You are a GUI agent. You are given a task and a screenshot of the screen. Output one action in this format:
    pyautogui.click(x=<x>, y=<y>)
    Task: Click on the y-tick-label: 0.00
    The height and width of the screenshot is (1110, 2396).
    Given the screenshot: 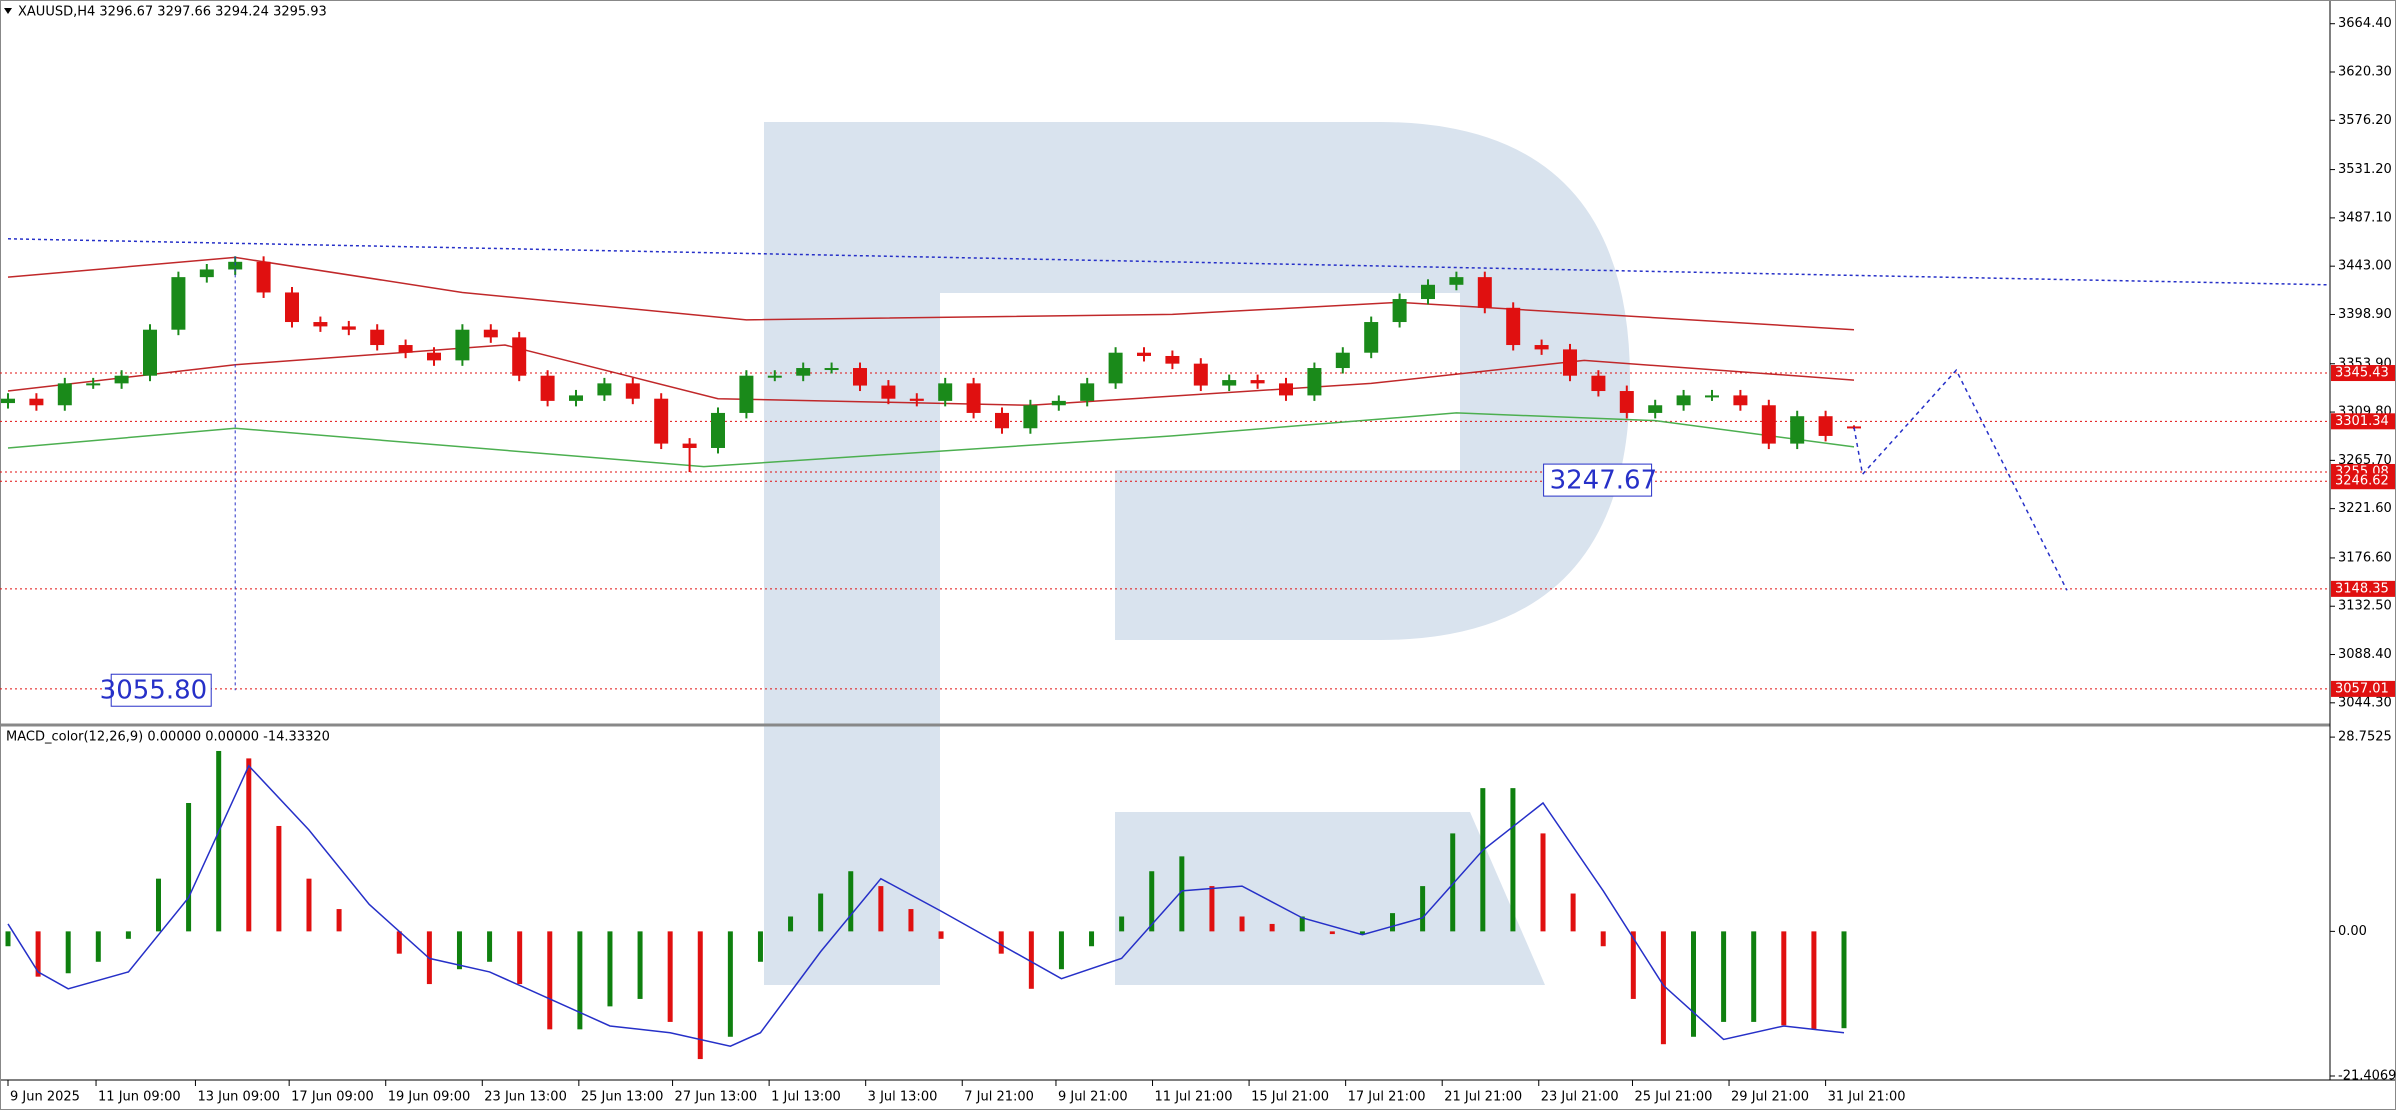 What is the action you would take?
    pyautogui.click(x=2352, y=931)
    